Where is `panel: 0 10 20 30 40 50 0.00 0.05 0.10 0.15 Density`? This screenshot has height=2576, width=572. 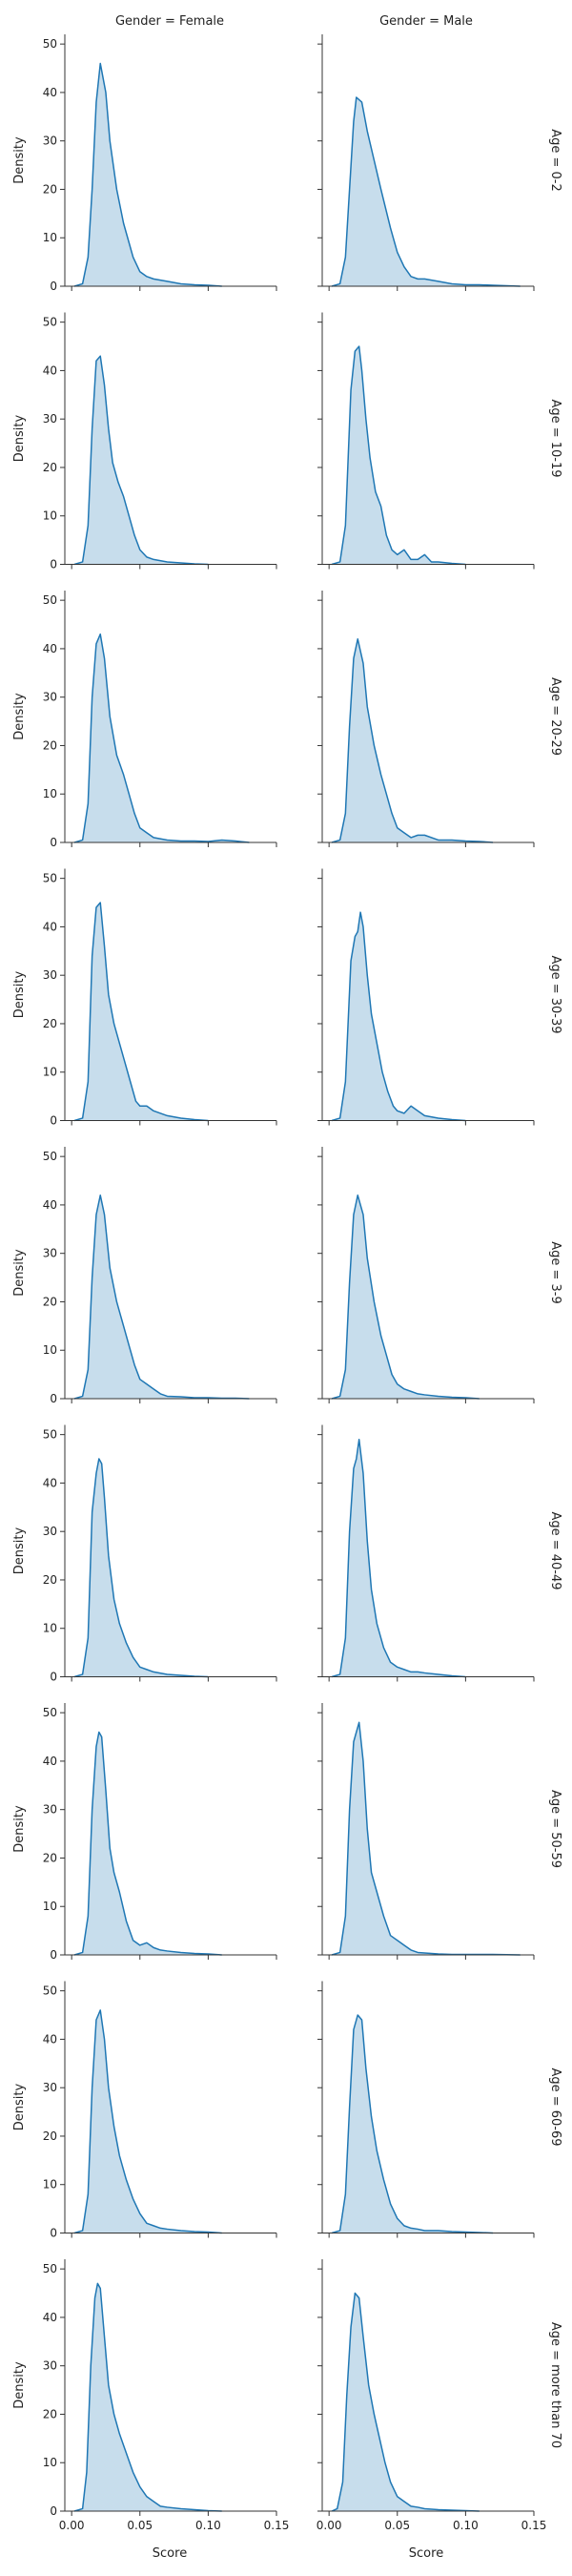 panel: 0 10 20 30 40 50 0.00 0.05 0.10 0.15 Density is located at coordinates (151, 2395).